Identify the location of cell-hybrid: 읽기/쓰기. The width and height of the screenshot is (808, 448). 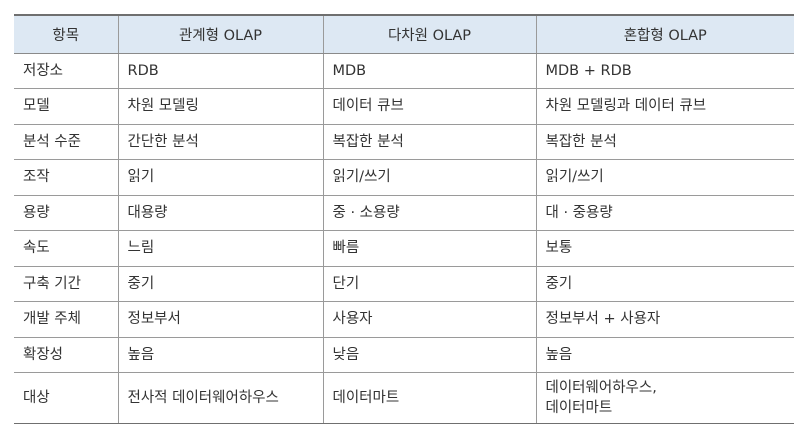
(664, 177).